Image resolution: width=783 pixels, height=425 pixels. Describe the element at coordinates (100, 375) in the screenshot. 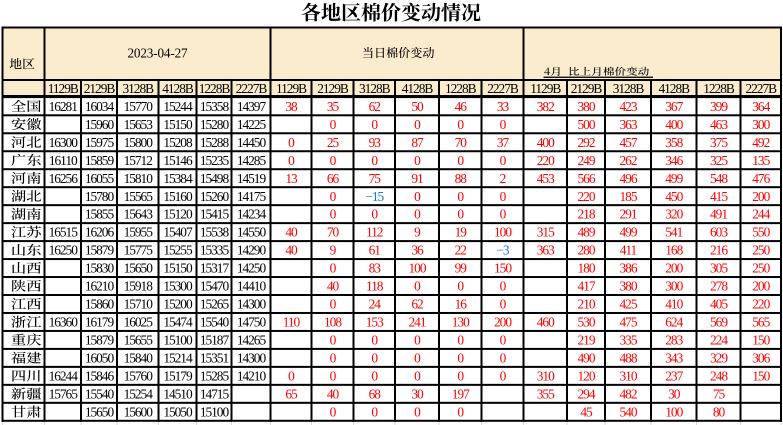

I see `svg-text: 15846` at that location.